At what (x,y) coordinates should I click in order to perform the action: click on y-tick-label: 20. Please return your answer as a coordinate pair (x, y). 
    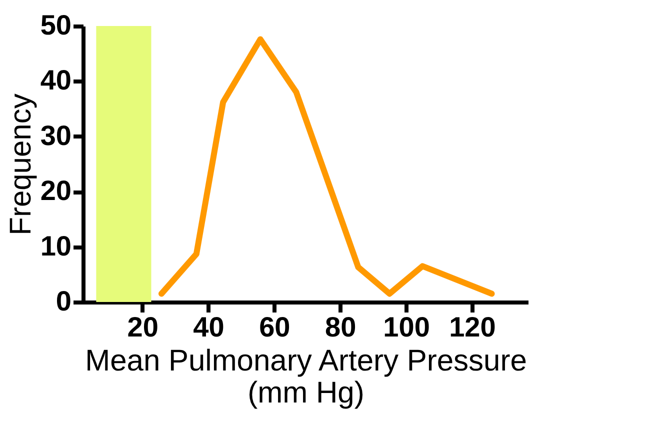
    Looking at the image, I should click on (56, 190).